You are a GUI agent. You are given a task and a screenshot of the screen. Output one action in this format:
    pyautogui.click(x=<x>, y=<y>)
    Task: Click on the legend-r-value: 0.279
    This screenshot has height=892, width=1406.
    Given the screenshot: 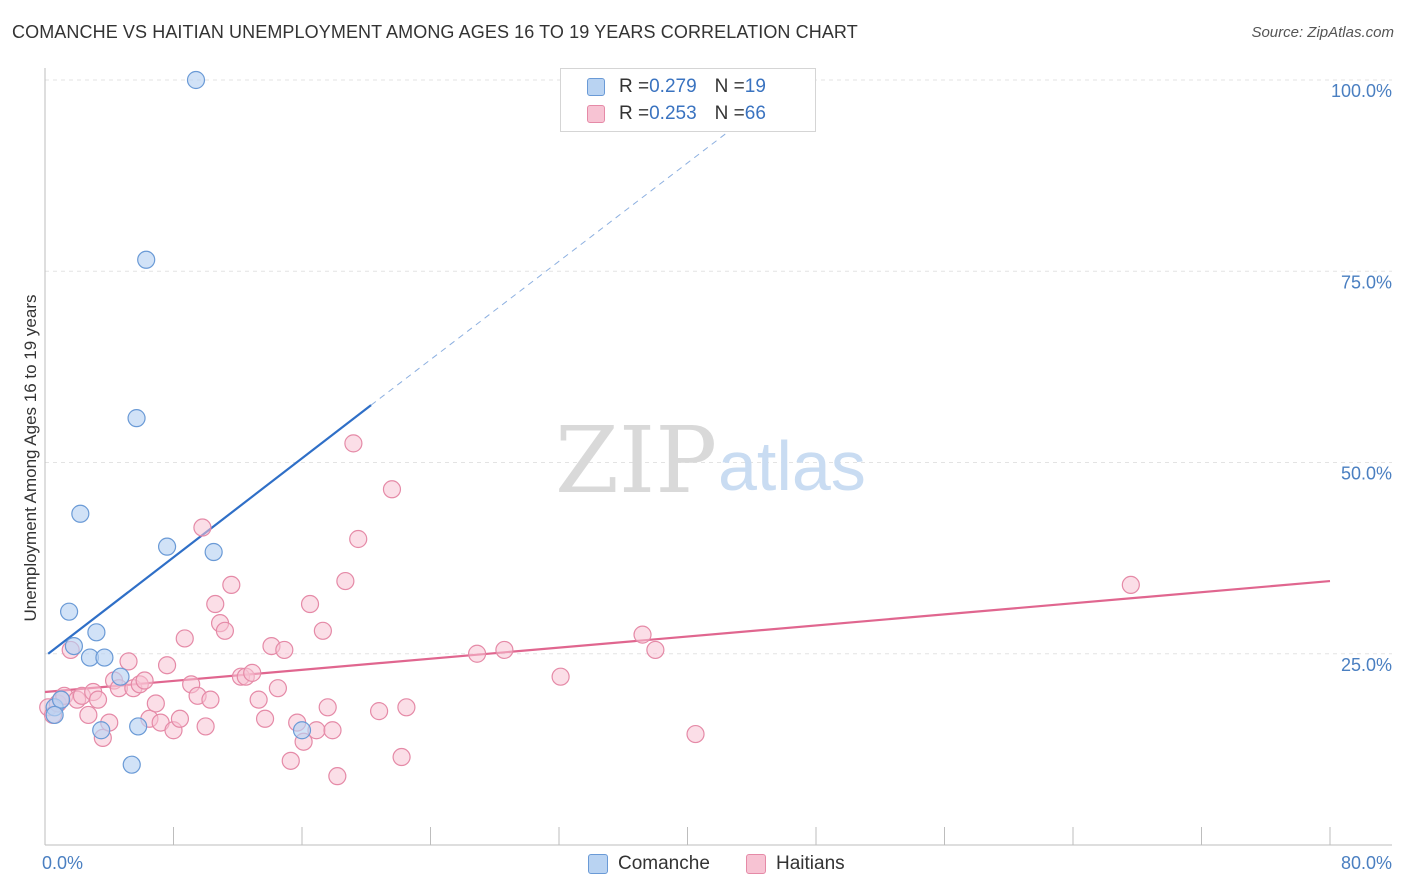 What is the action you would take?
    pyautogui.click(x=673, y=86)
    